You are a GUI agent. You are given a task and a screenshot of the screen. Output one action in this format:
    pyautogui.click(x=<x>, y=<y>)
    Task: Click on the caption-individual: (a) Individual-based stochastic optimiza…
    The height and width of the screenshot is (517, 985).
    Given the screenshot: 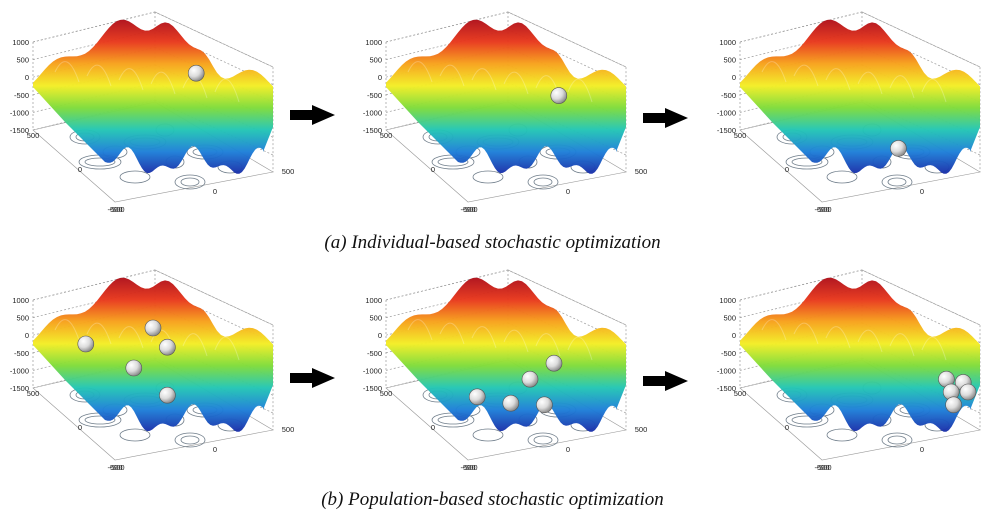 What is the action you would take?
    pyautogui.click(x=492, y=242)
    